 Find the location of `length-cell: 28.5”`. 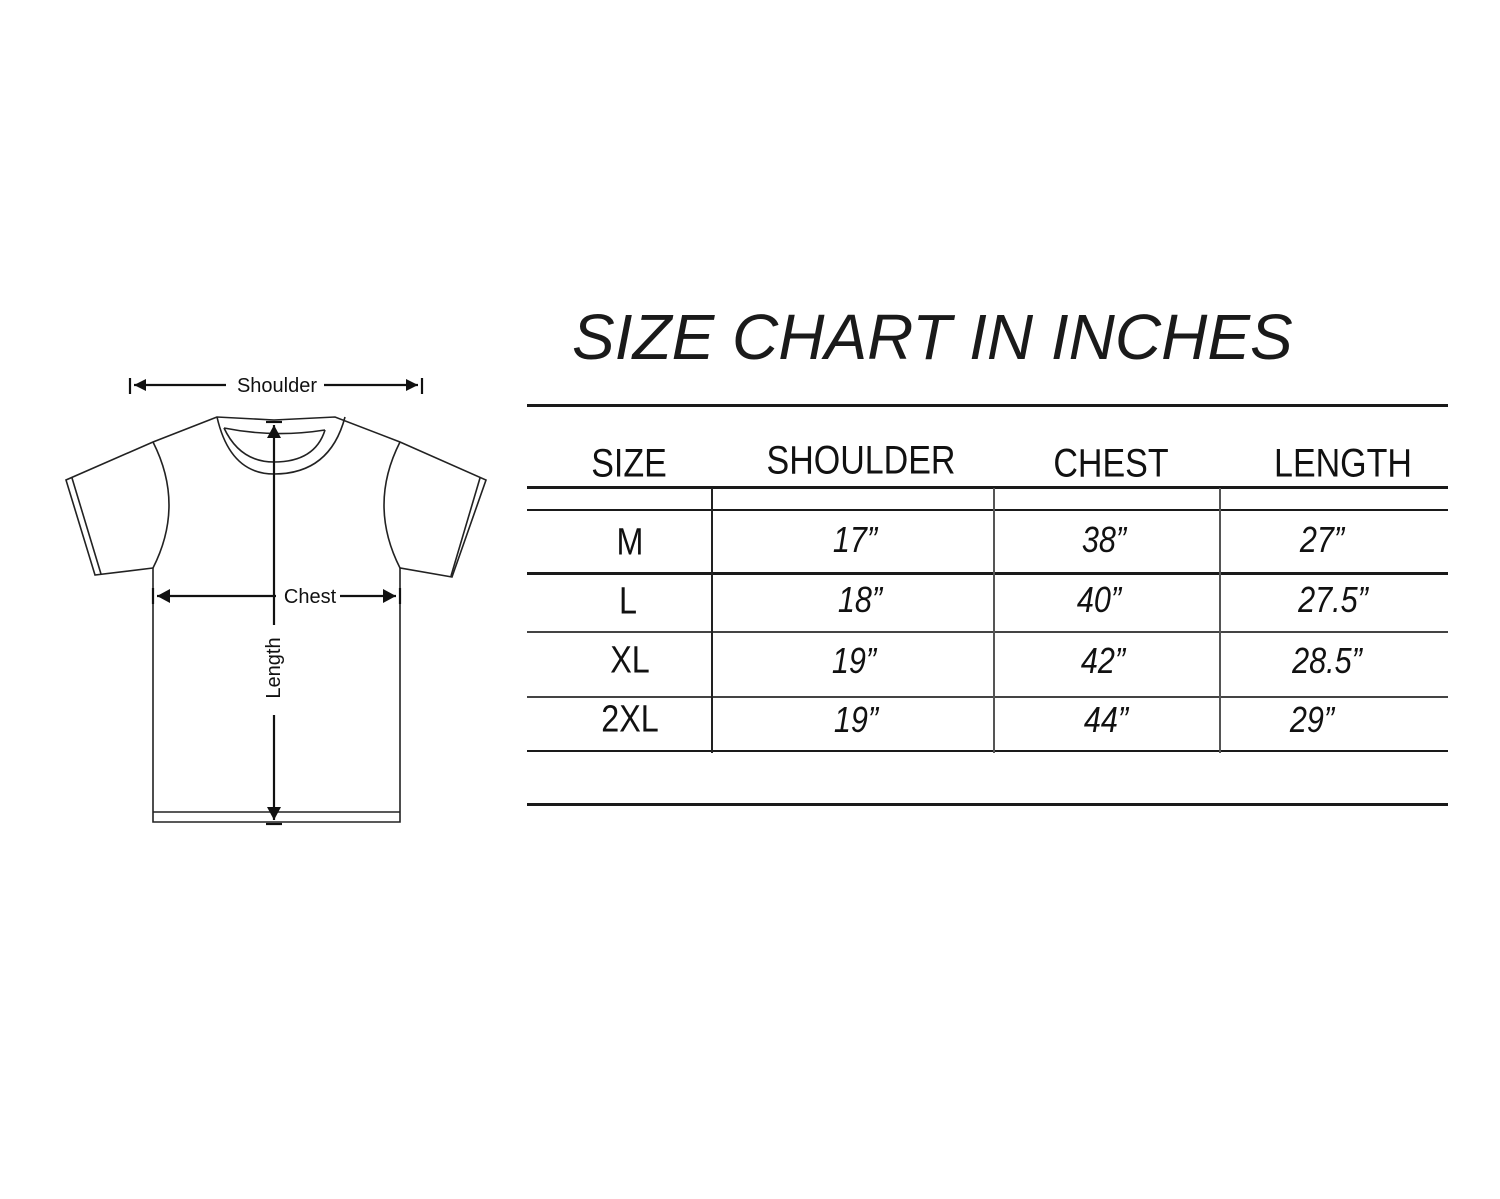

length-cell: 28.5” is located at coordinates (1327, 660).